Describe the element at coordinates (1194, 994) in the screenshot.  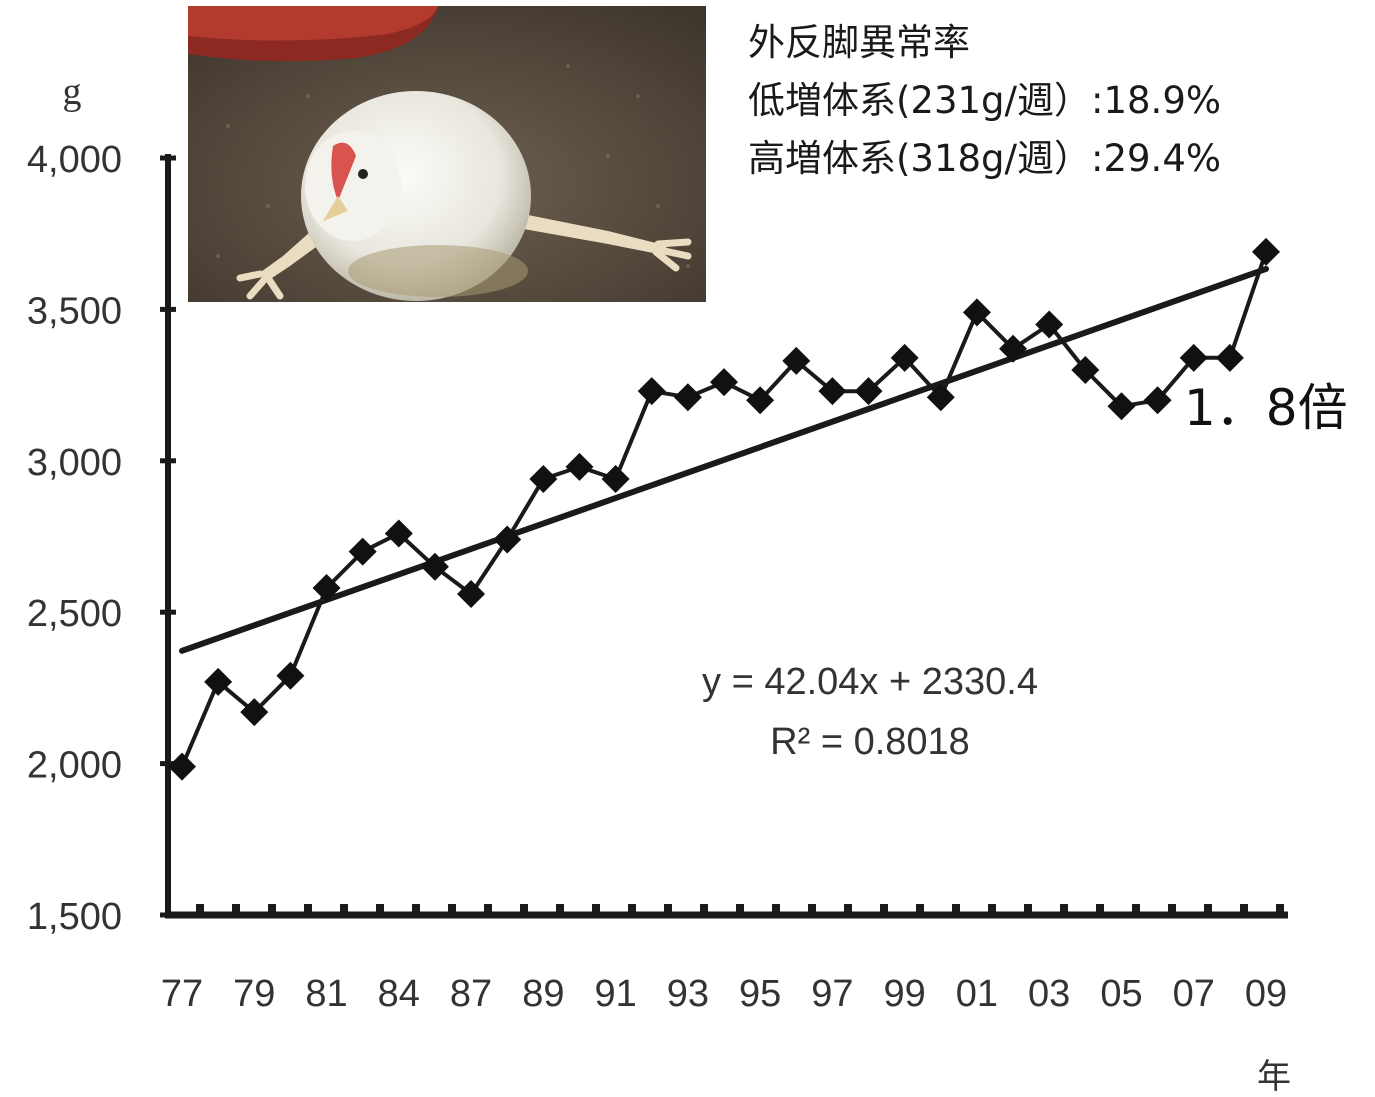
I see `x-tick-label: 07` at that location.